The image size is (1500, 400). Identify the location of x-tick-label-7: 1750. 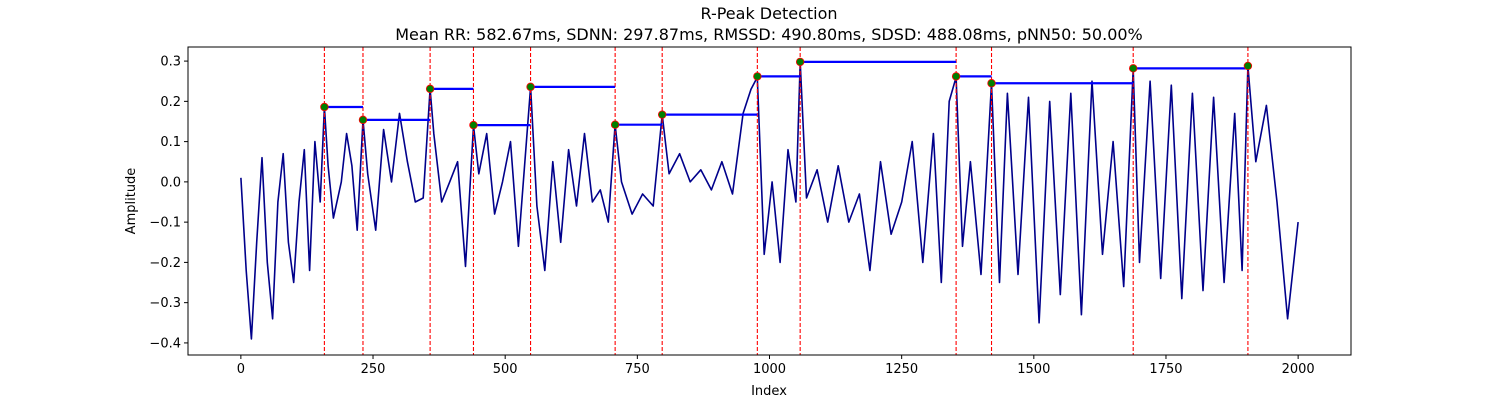
(1165, 369).